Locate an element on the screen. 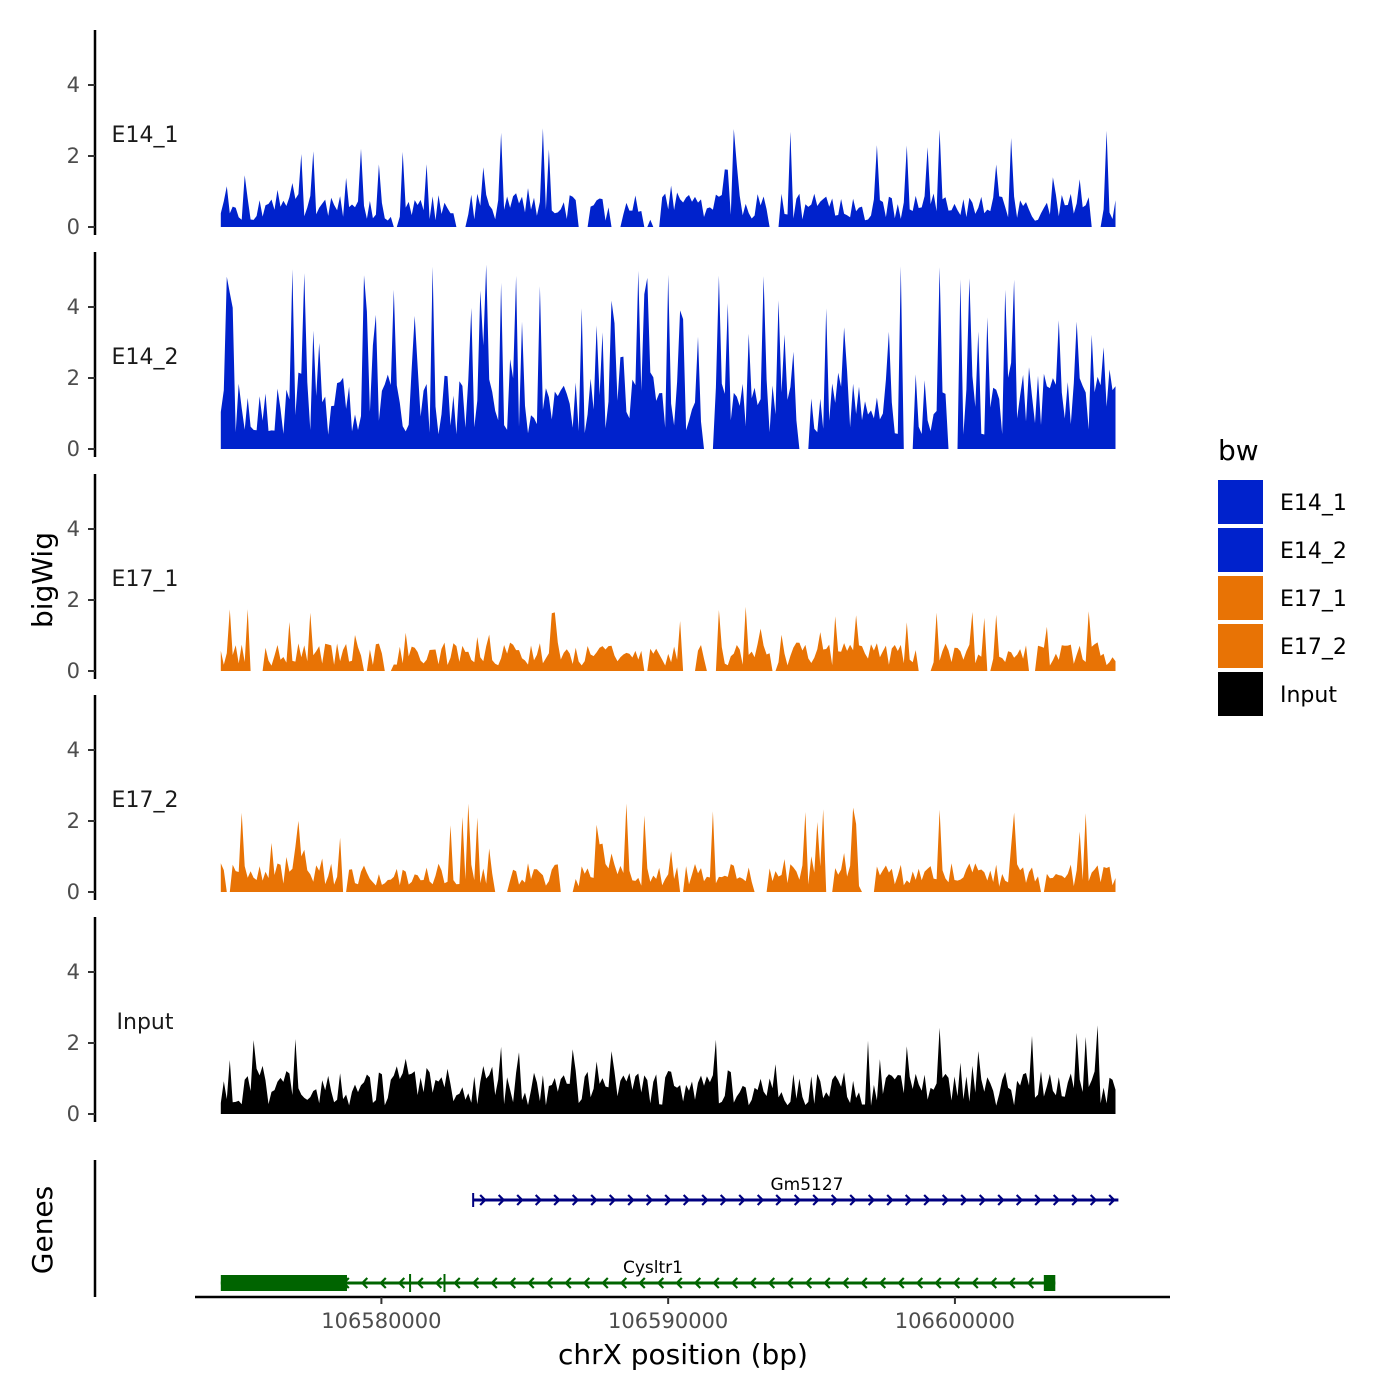 The width and height of the screenshot is (1400, 1400). gene-label: Cysltr1 is located at coordinates (653, 1268).